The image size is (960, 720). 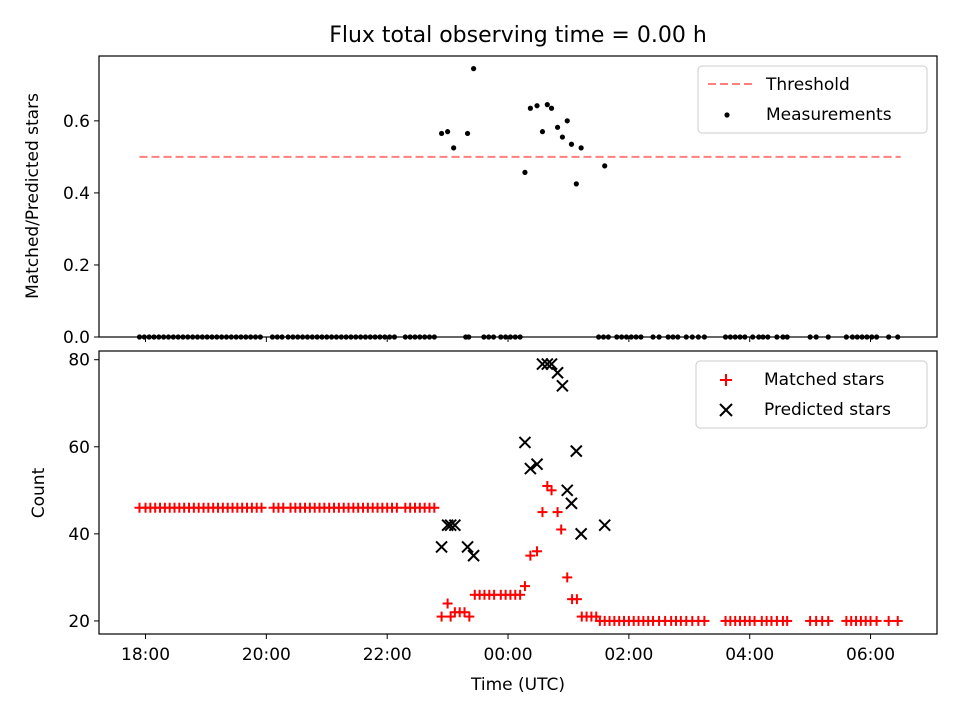 What do you see at coordinates (387, 655) in the screenshot?
I see `bottom-x-tick-label: 22:00` at bounding box center [387, 655].